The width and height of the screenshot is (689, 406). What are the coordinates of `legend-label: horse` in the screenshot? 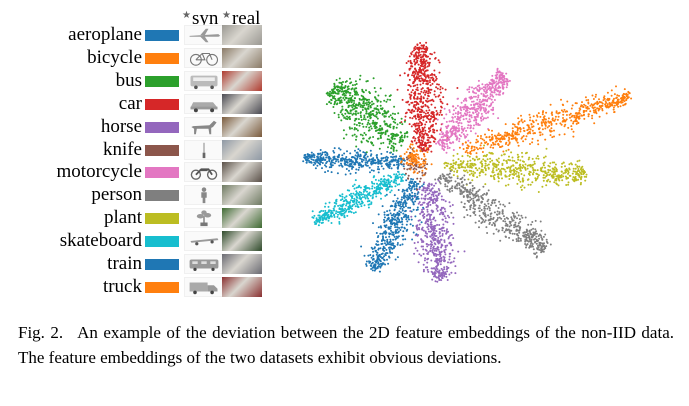 It's located at (121, 126).